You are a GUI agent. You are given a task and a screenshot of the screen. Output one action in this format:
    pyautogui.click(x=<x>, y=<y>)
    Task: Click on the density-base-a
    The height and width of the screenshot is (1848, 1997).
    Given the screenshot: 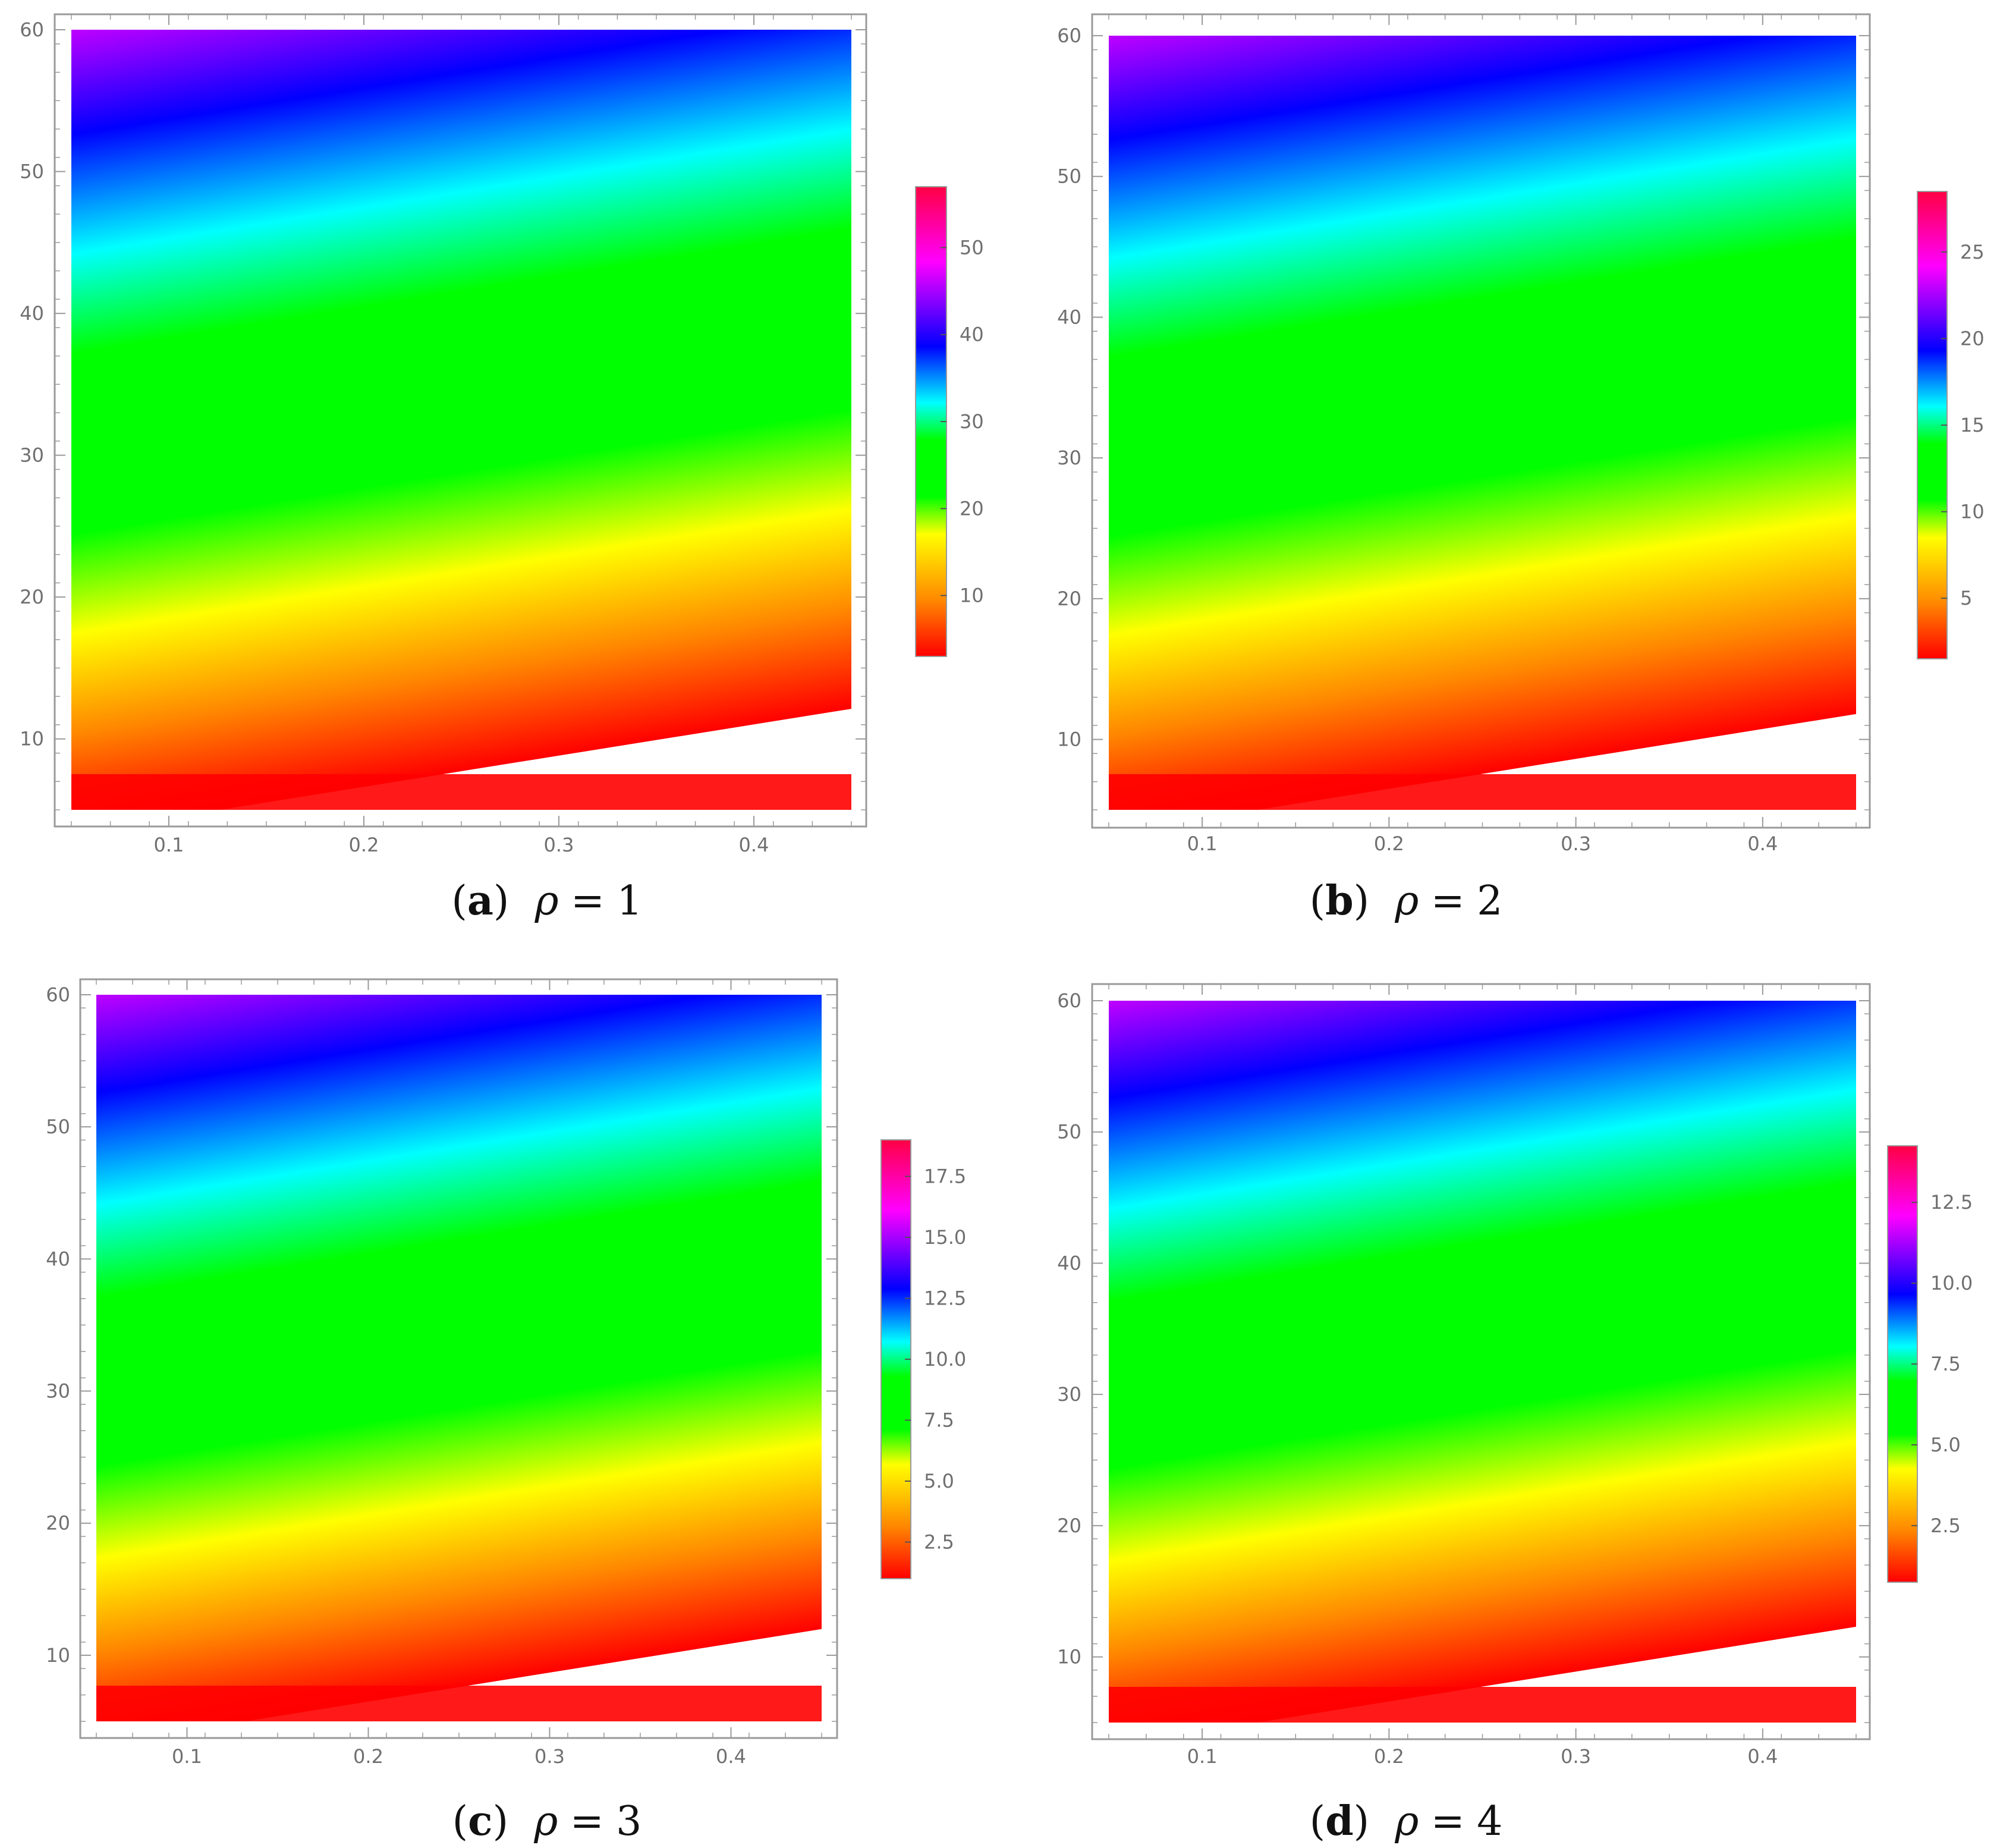 What is the action you would take?
    pyautogui.click(x=461, y=792)
    